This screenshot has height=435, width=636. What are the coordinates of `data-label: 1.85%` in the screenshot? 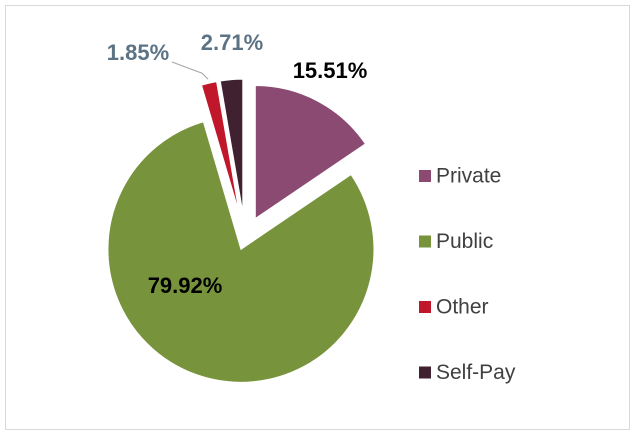 It's located at (138, 52).